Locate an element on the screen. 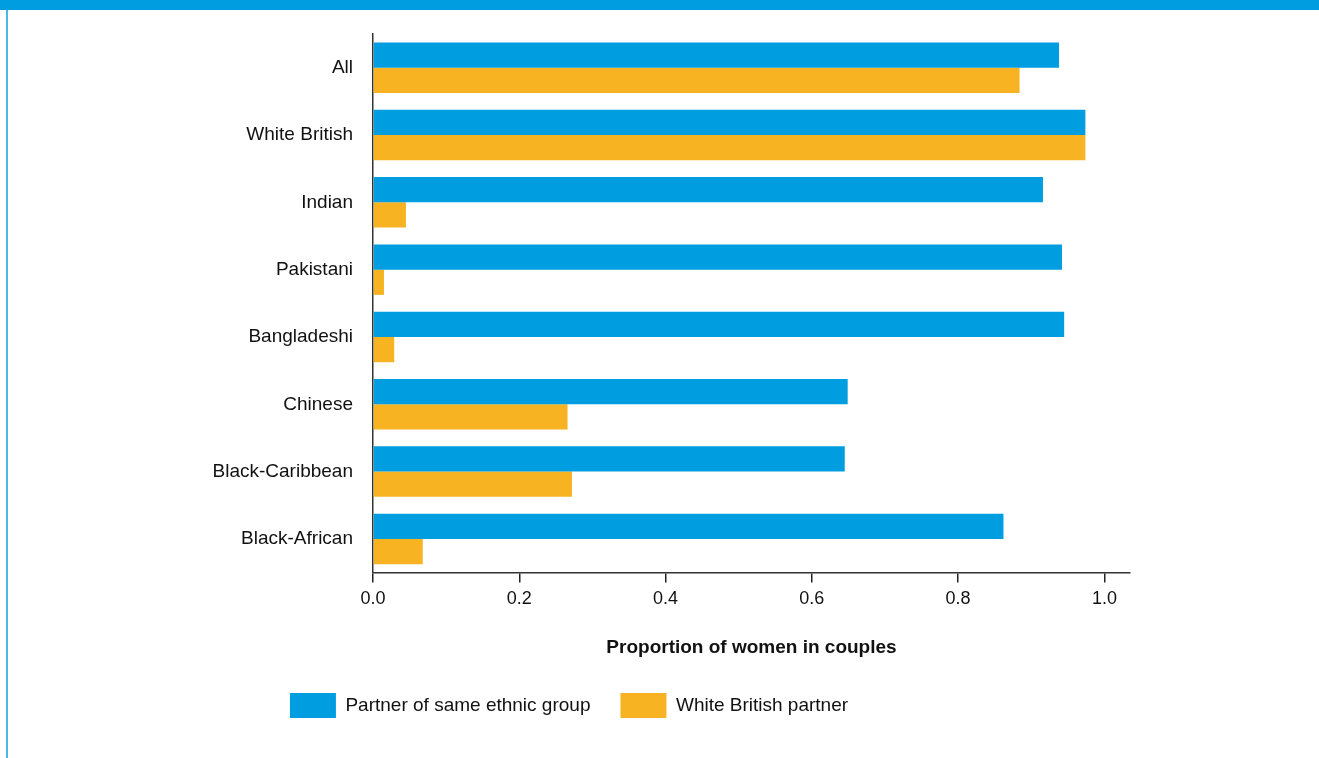  x-tick-label: 0.8 is located at coordinates (958, 598).